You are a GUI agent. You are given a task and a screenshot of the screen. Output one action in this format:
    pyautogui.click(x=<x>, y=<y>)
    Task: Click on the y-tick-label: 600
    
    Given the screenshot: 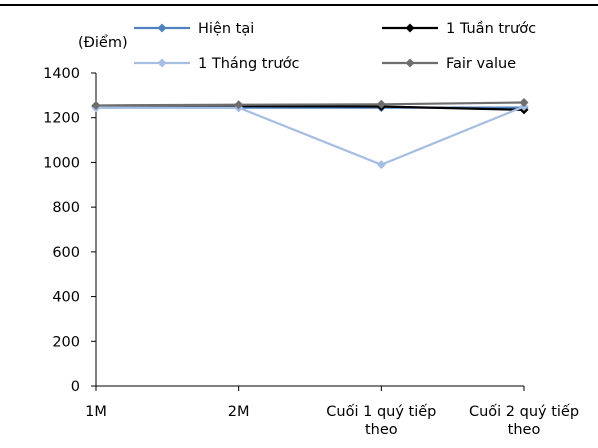 What is the action you would take?
    pyautogui.click(x=66, y=253)
    